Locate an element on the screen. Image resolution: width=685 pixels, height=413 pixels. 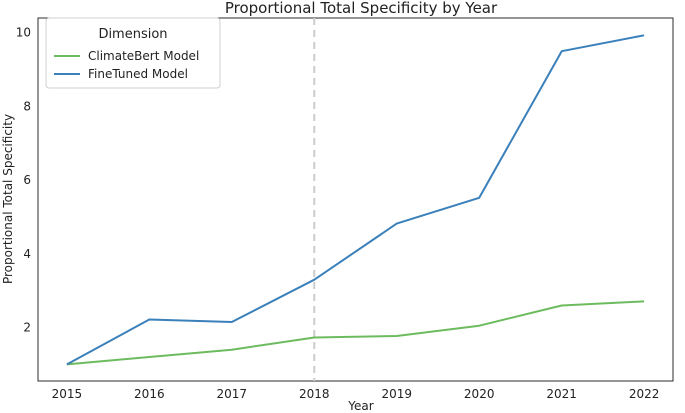
legend-title: Dimension is located at coordinates (132, 34).